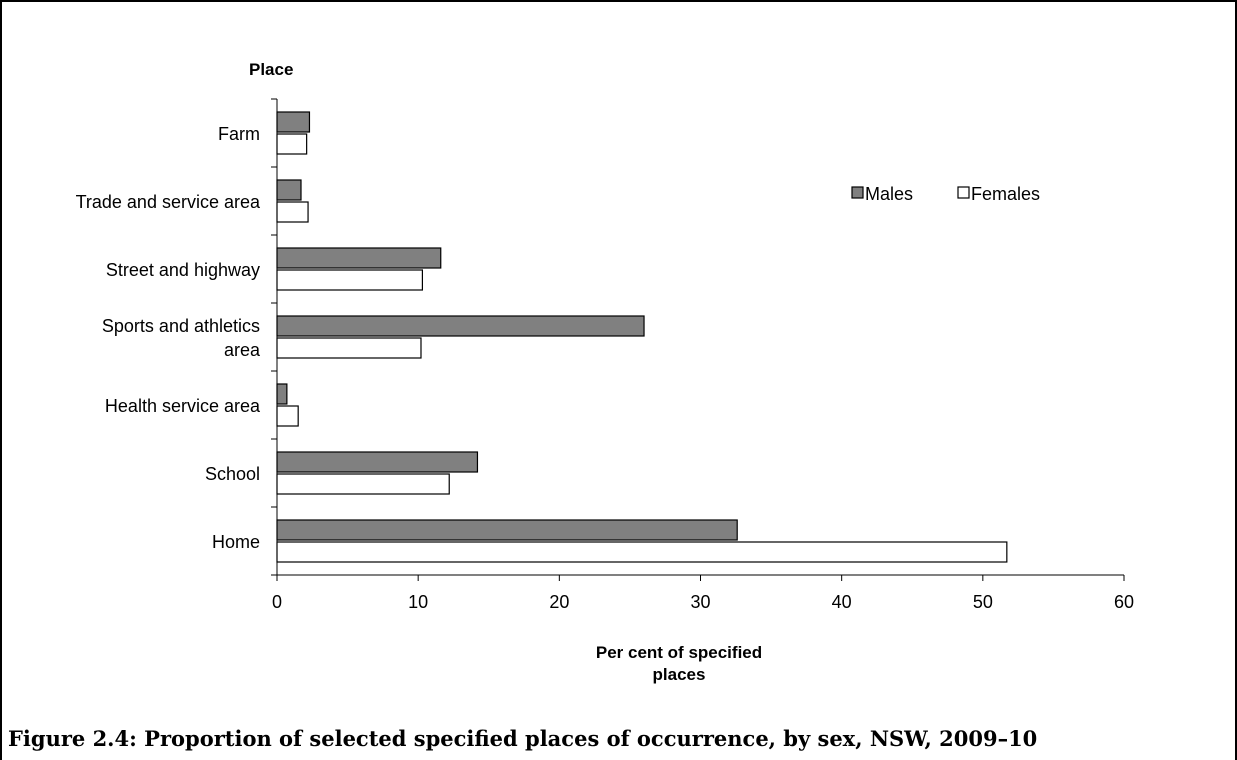 The image size is (1237, 760). I want to click on category-label: School, so click(232, 474).